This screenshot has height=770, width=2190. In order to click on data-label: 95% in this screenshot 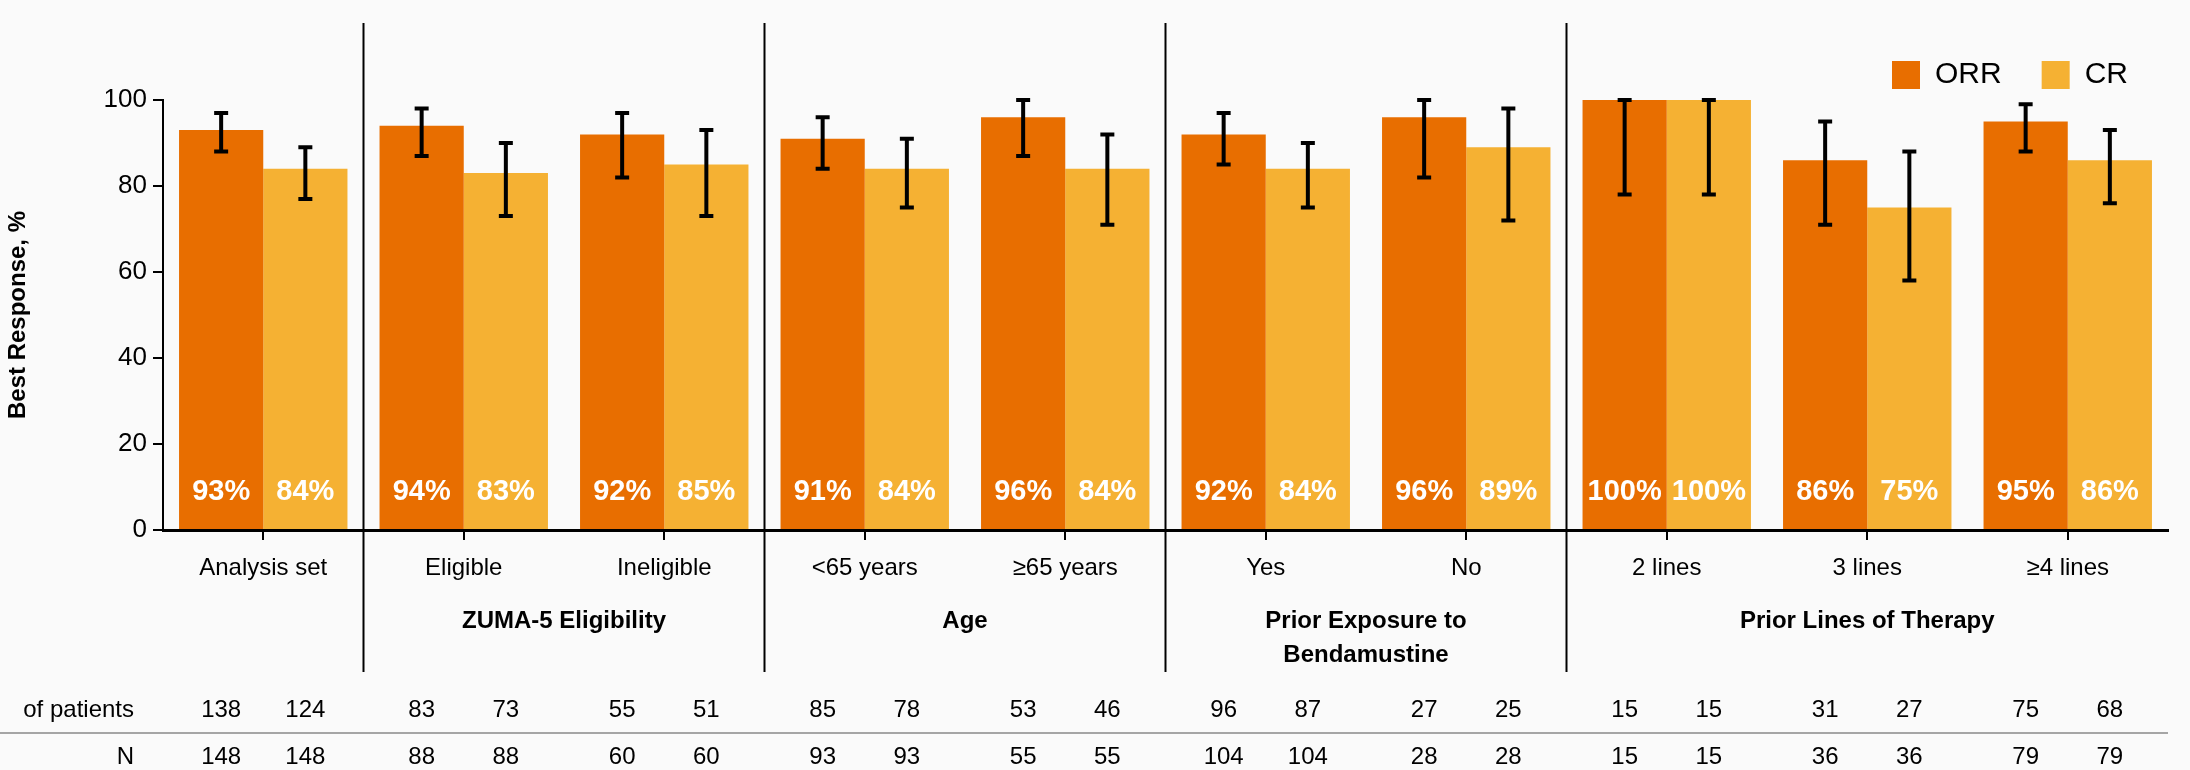, I will do `click(2025, 490)`.